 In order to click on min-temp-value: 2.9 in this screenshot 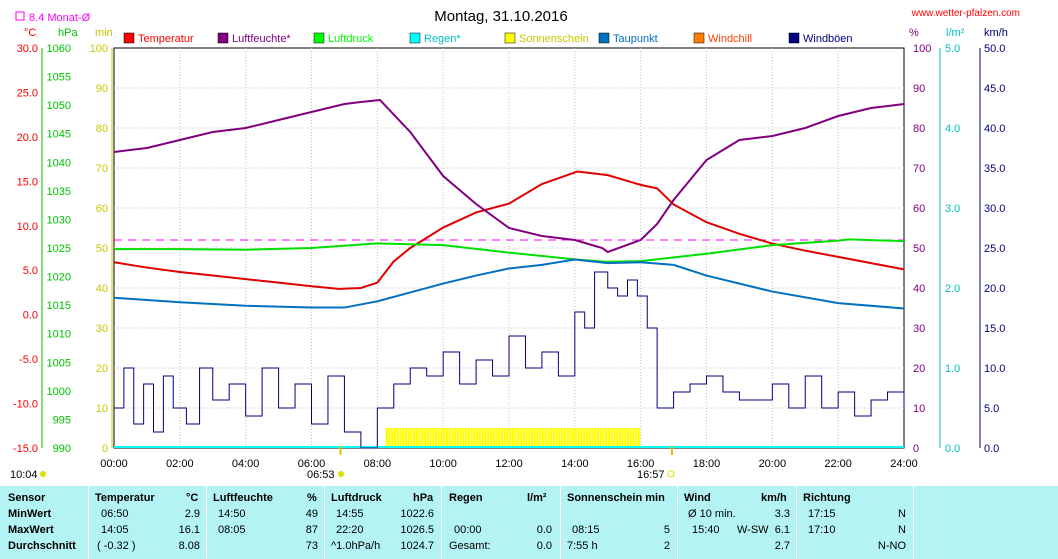, I will do `click(192, 514)`.